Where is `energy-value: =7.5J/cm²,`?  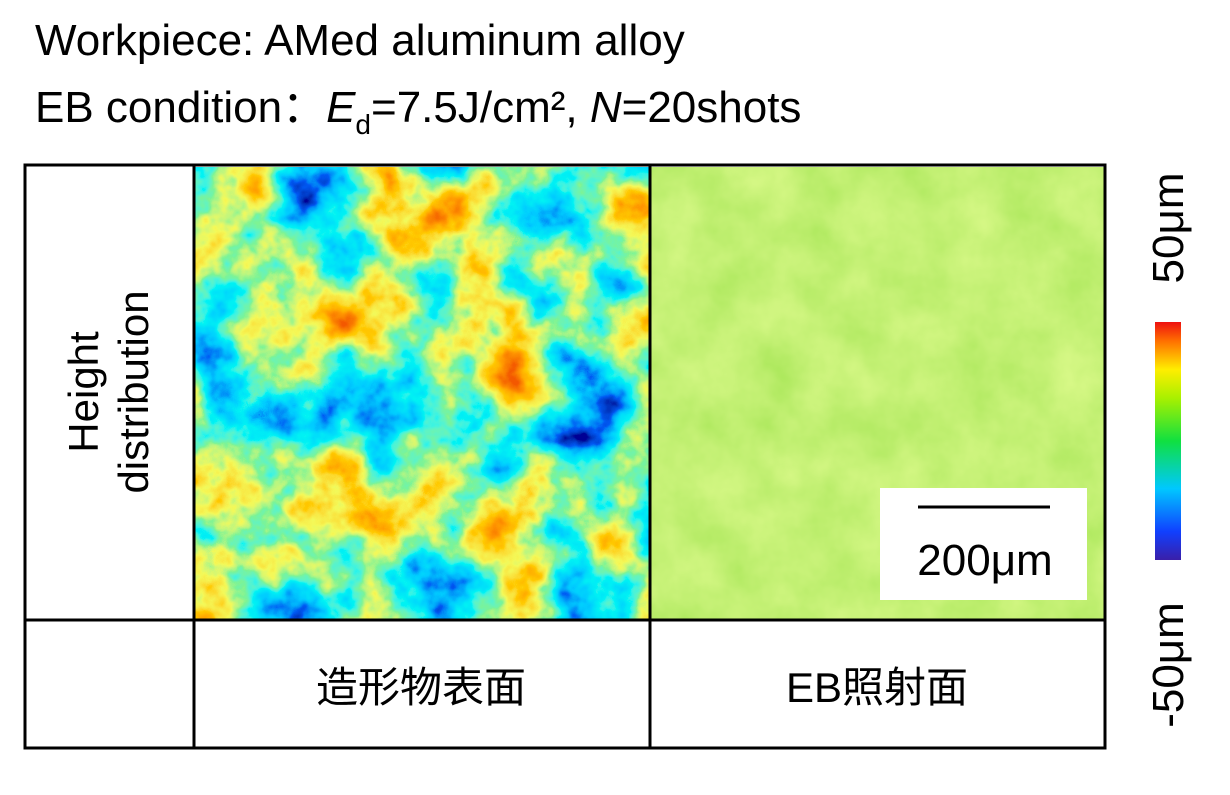
energy-value: =7.5J/cm², is located at coordinates (480, 107).